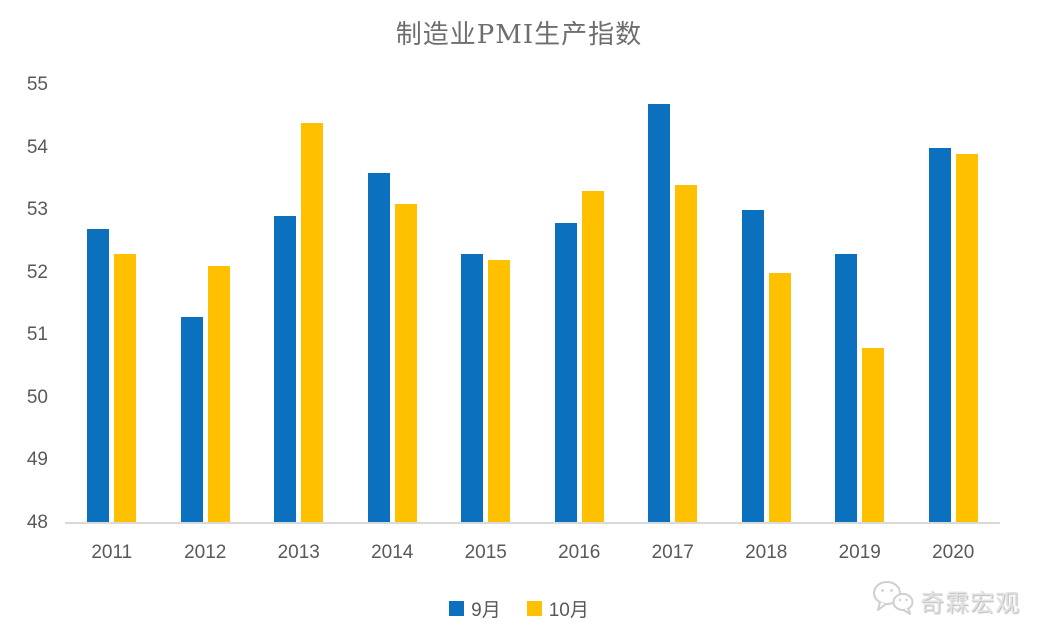 Image resolution: width=1038 pixels, height=637 pixels. What do you see at coordinates (37, 84) in the screenshot?
I see `y-tick-label-55: 55` at bounding box center [37, 84].